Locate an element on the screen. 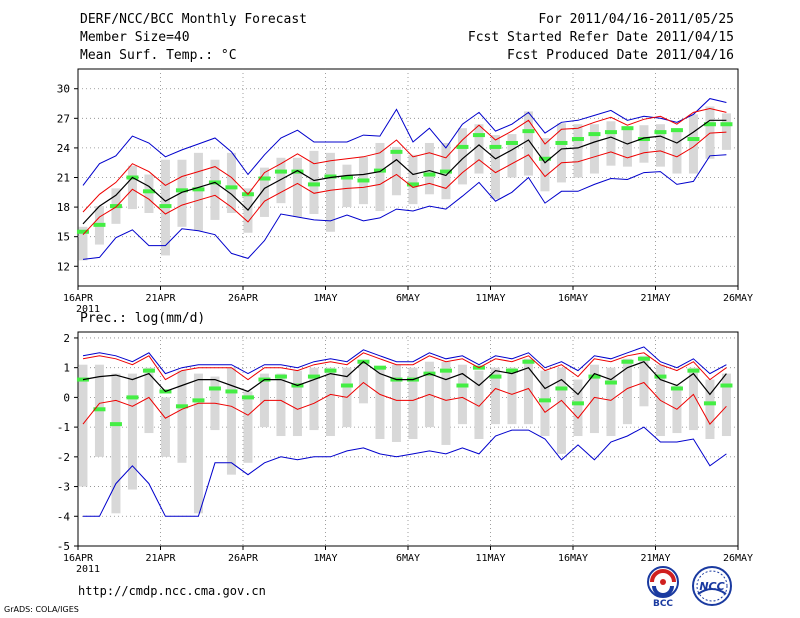  x-tick-label: 26MAY is located at coordinates (738, 558).